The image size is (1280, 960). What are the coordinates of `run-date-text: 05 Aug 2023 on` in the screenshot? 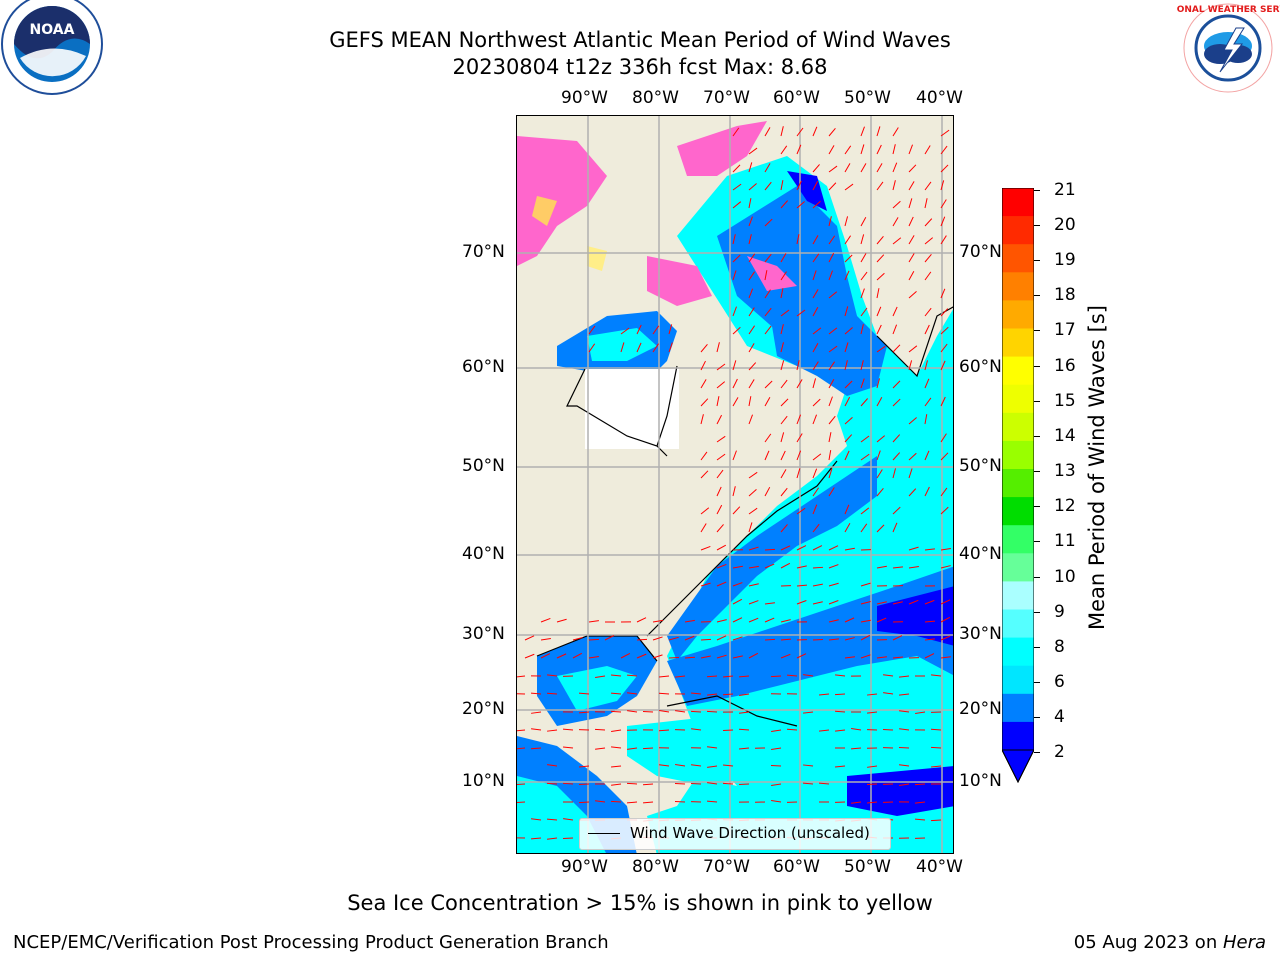 It's located at (1148, 942).